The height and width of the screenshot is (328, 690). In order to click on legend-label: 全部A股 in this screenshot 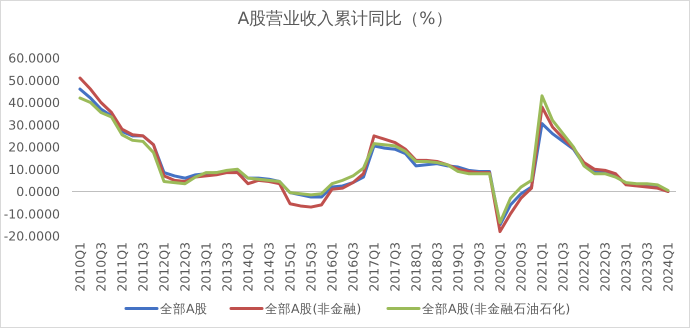, I will do `click(184, 308)`.